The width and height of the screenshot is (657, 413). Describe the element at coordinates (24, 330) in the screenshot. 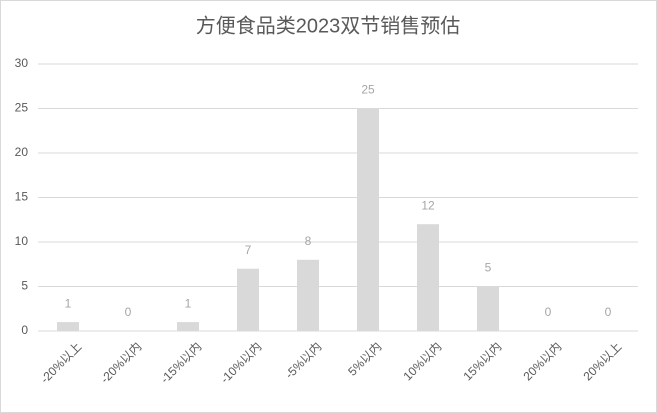

I see `y-tick-label: 0` at that location.